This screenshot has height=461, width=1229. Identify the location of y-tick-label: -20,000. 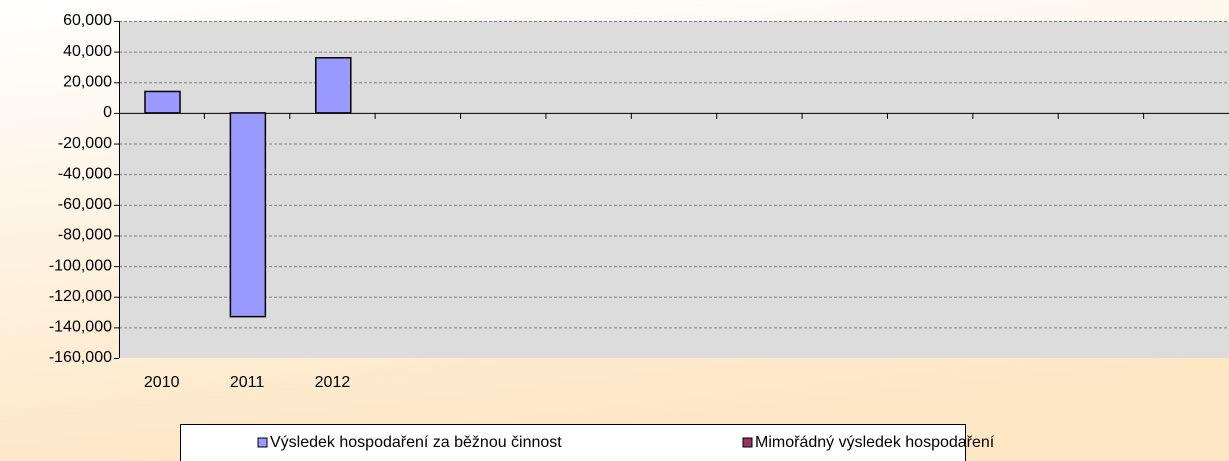
(85, 143).